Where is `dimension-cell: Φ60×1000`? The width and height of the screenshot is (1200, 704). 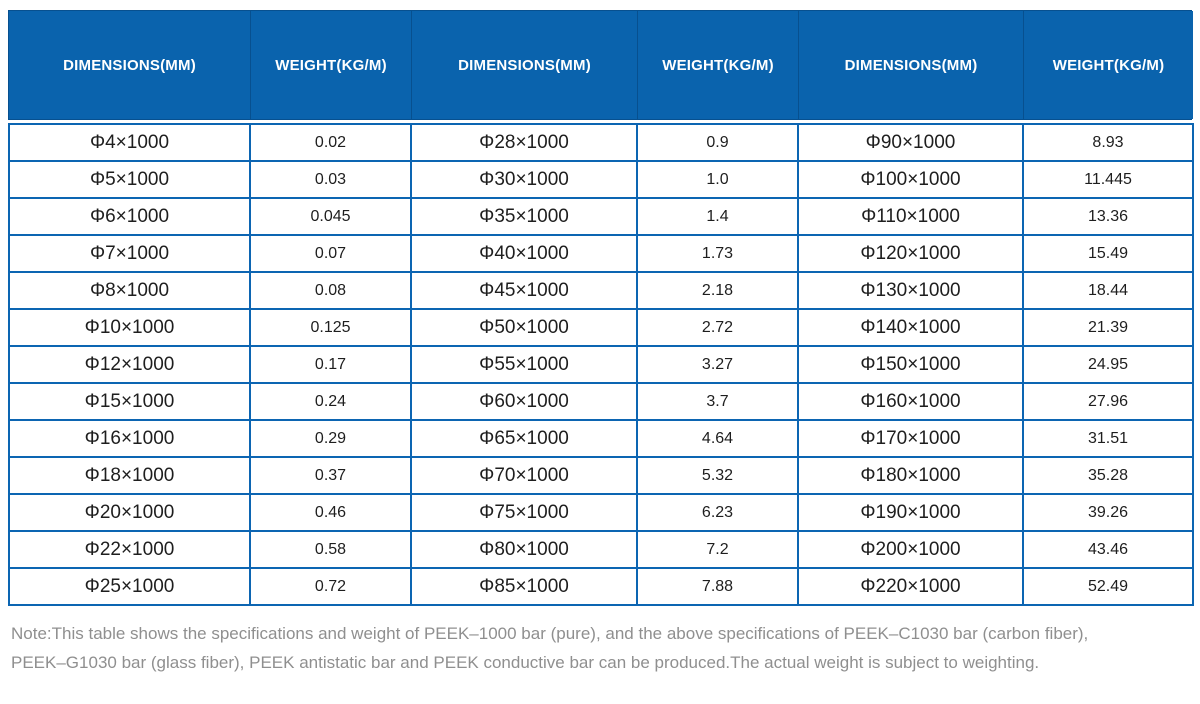
dimension-cell: Φ60×1000 is located at coordinates (524, 401).